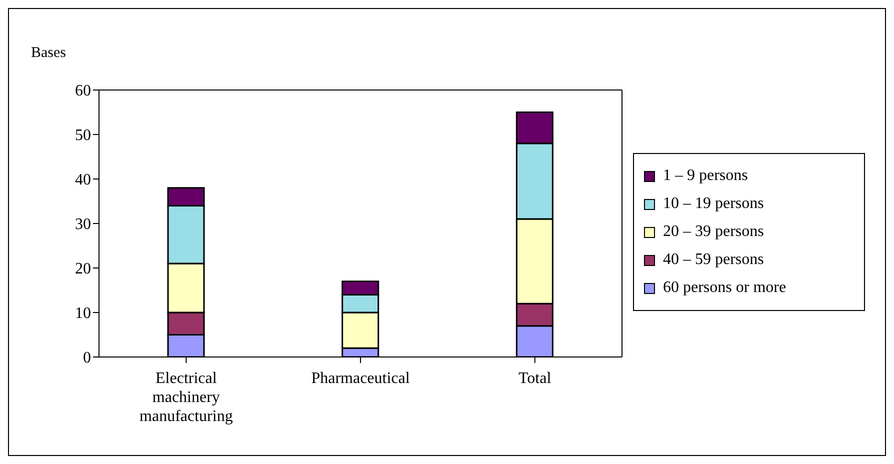 This screenshot has width=894, height=464. I want to click on y-tick-label: 30, so click(83, 225).